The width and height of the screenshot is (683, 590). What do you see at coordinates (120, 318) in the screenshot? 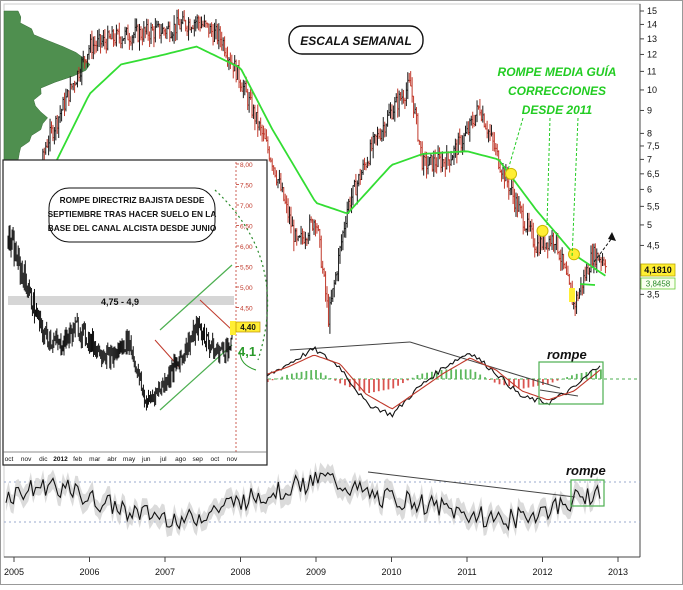
I see `inset-price-series` at bounding box center [120, 318].